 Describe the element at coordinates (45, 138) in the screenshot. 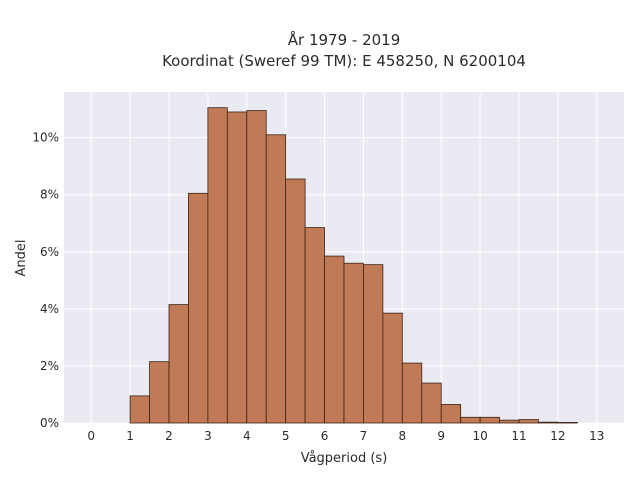

I see `y-tick-label-5: 10%` at that location.